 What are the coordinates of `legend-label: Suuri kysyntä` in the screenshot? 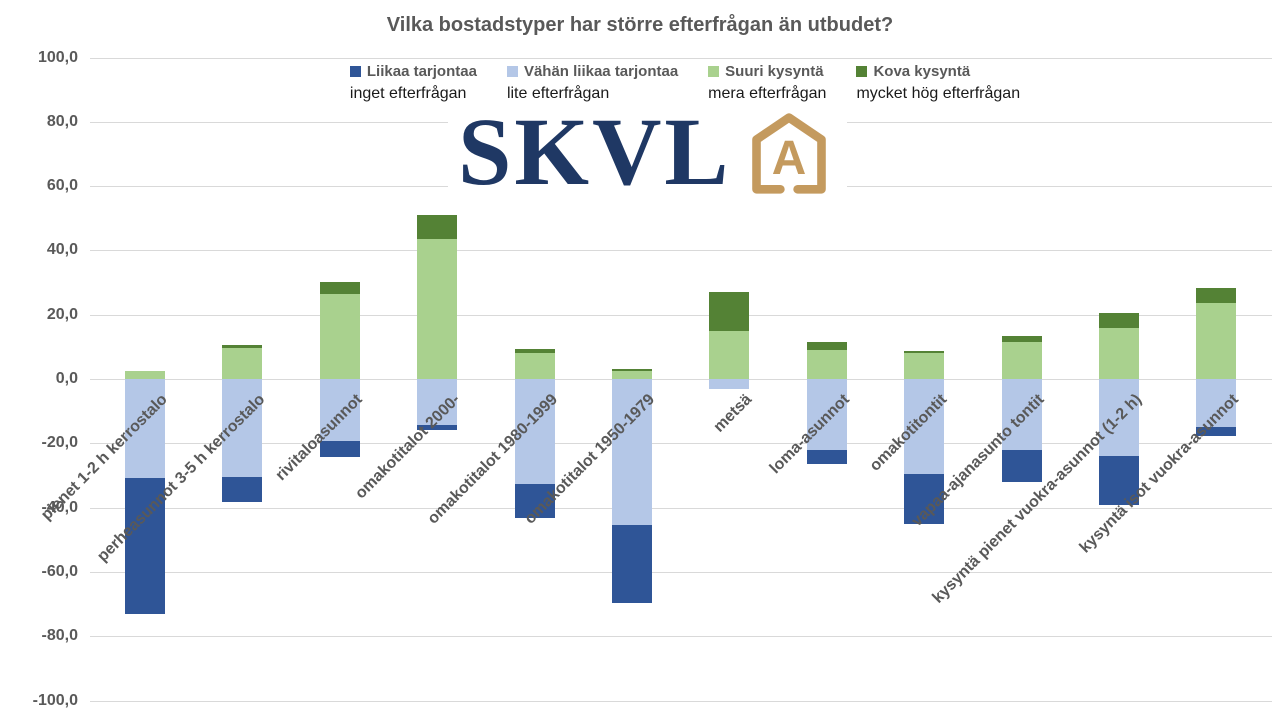 It's located at (774, 71).